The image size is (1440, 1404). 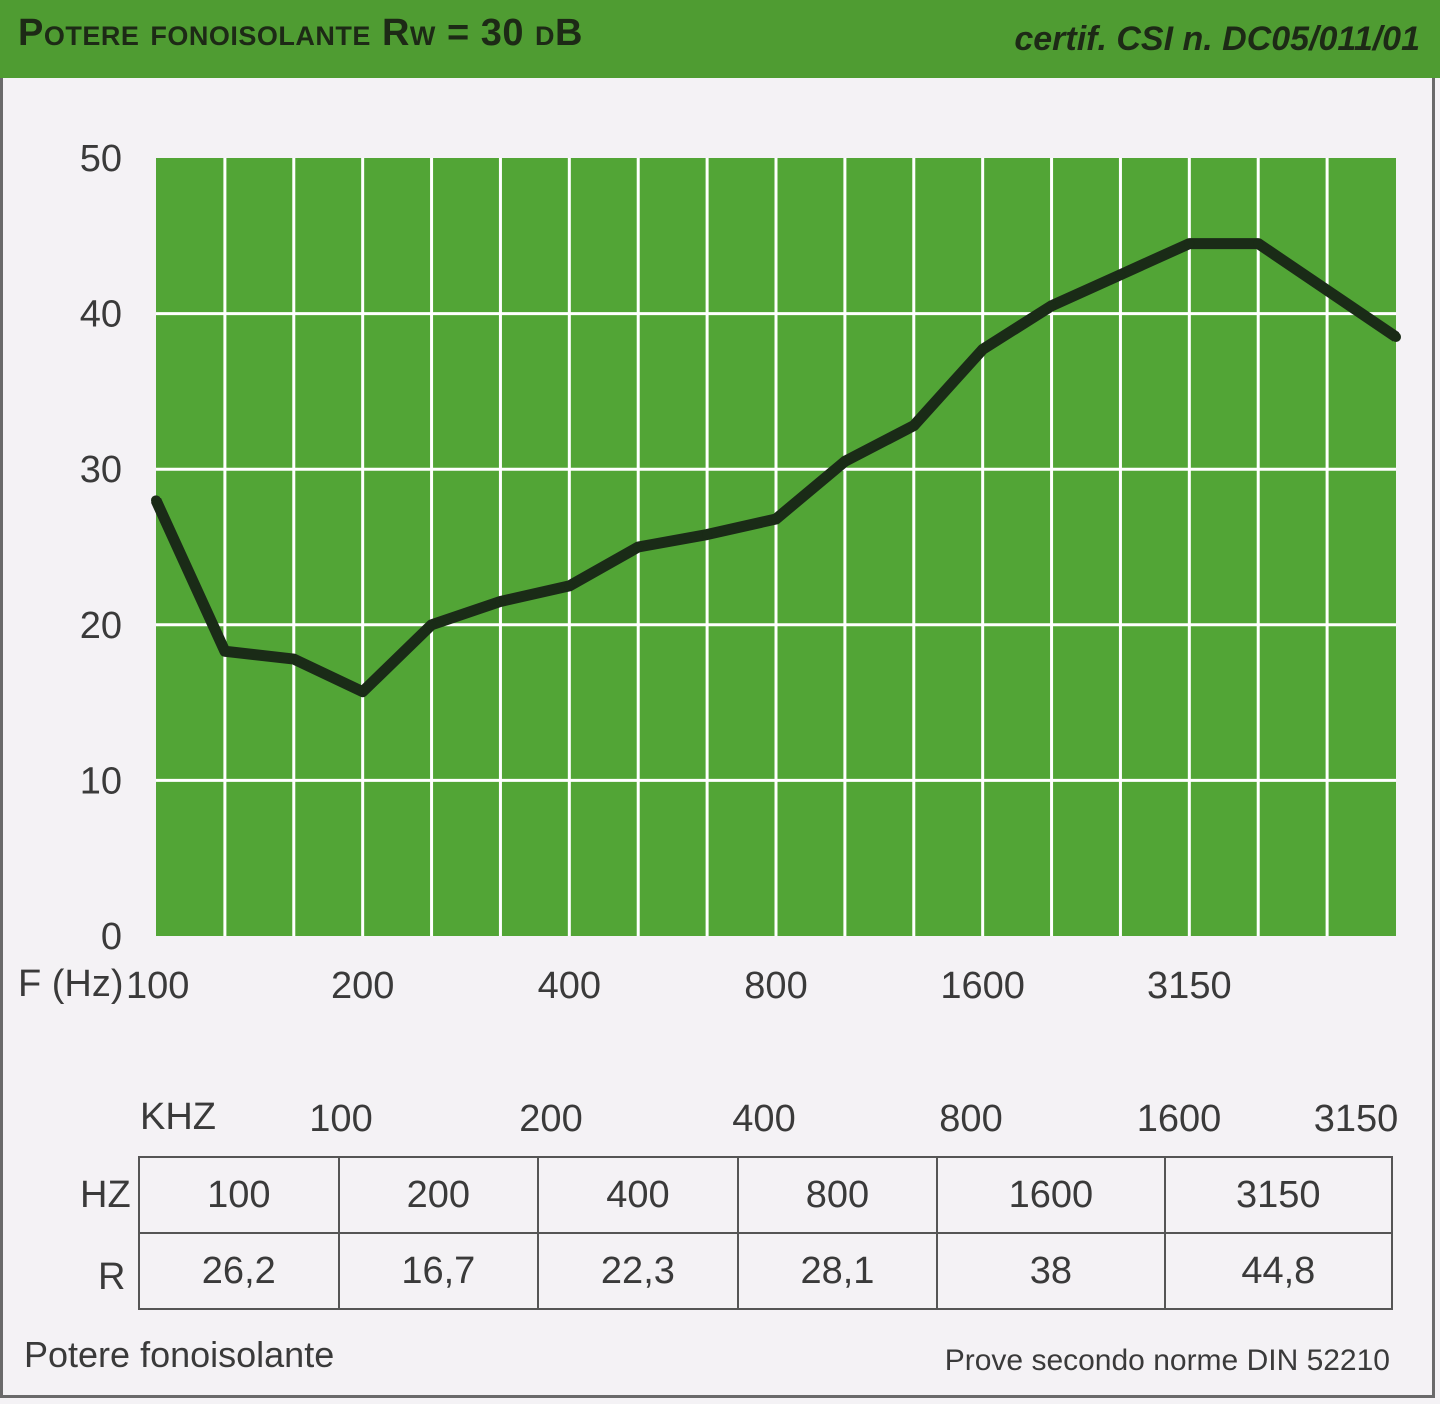 What do you see at coordinates (438, 1195) in the screenshot?
I see `table-cell-hz: 200` at bounding box center [438, 1195].